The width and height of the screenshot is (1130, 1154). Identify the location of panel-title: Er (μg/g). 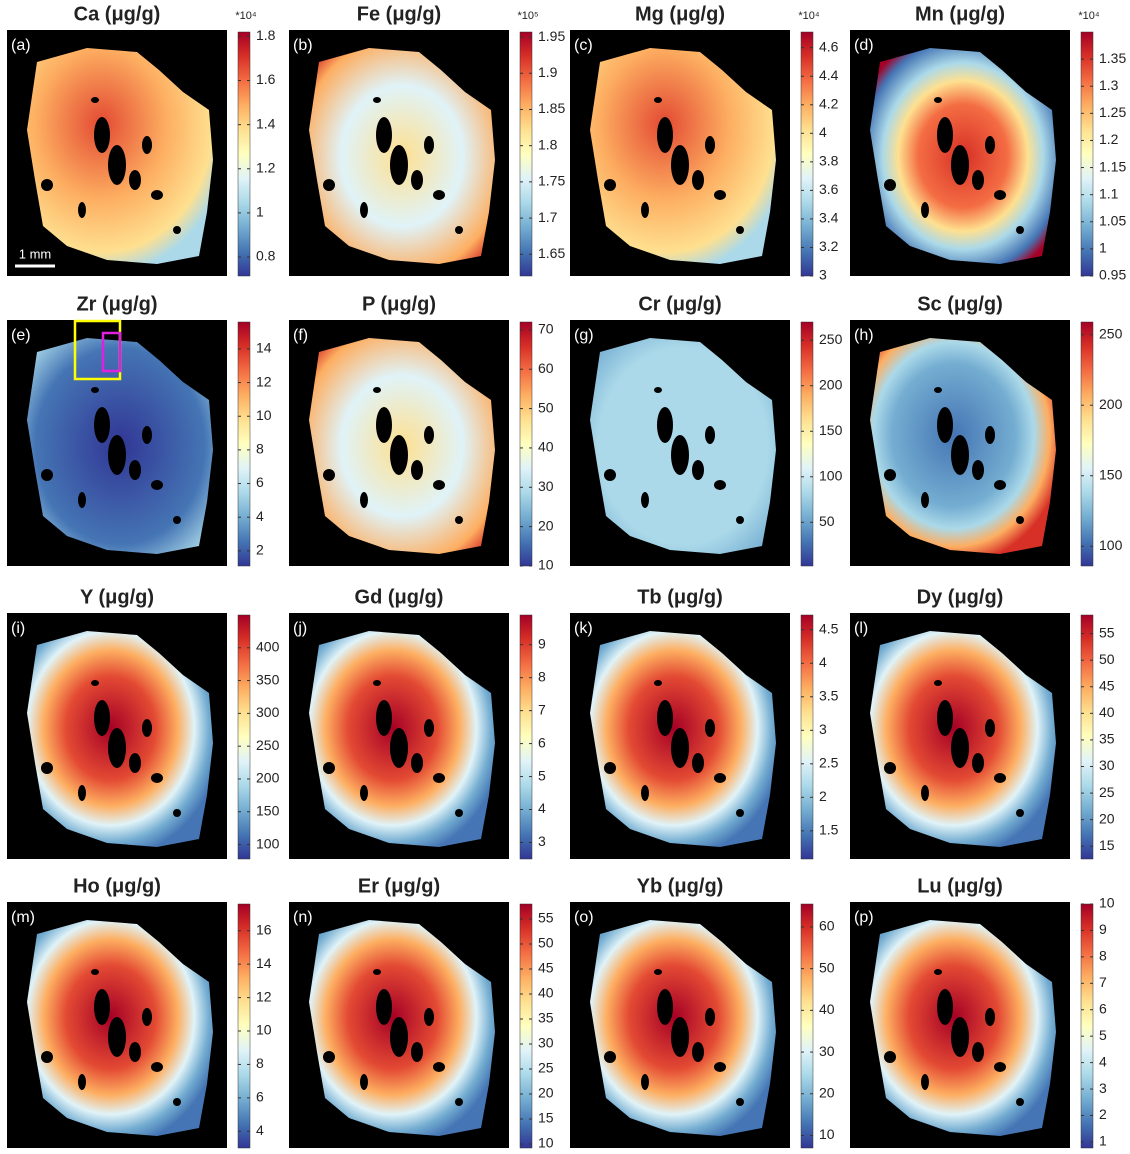
(399, 886).